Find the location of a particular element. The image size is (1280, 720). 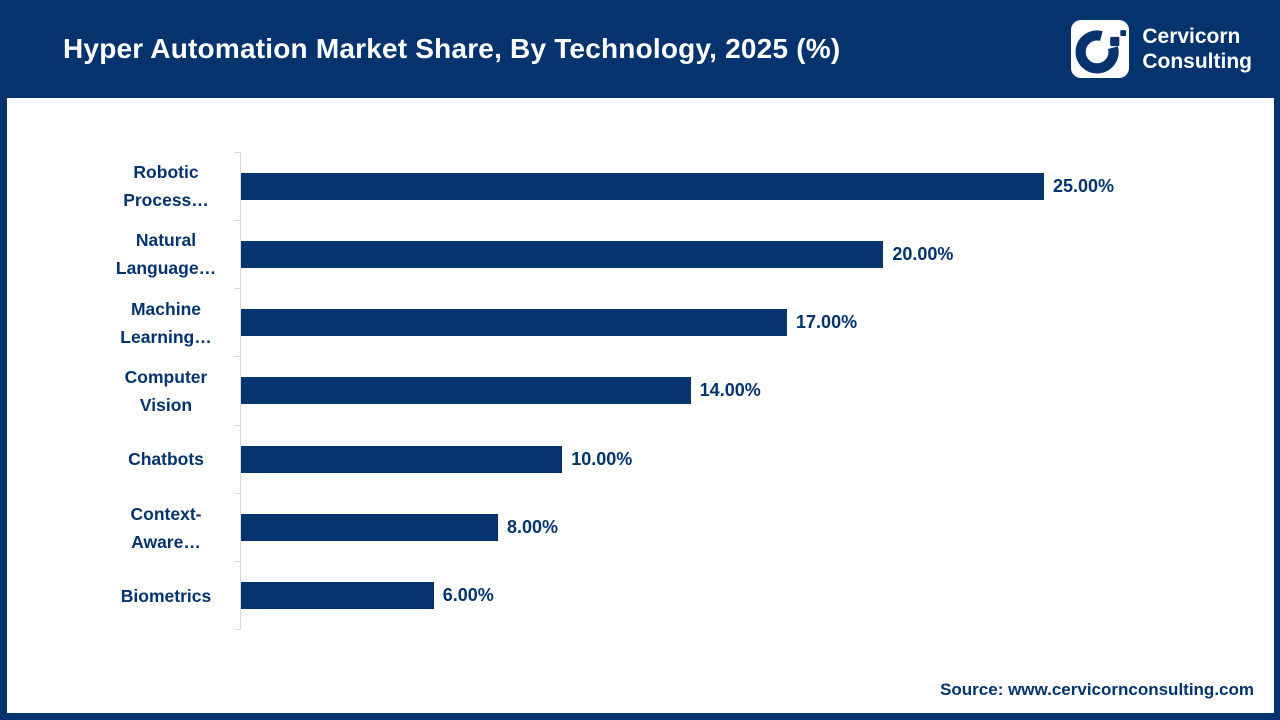

bar-value-label: 20.00% is located at coordinates (923, 253).